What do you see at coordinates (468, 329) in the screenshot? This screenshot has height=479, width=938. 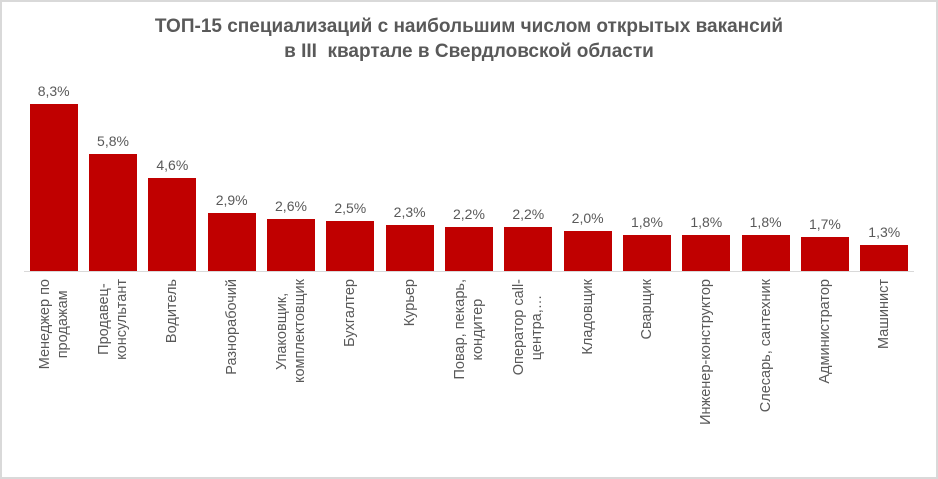 I see `category-label: Повар, пекарь, кондитер` at bounding box center [468, 329].